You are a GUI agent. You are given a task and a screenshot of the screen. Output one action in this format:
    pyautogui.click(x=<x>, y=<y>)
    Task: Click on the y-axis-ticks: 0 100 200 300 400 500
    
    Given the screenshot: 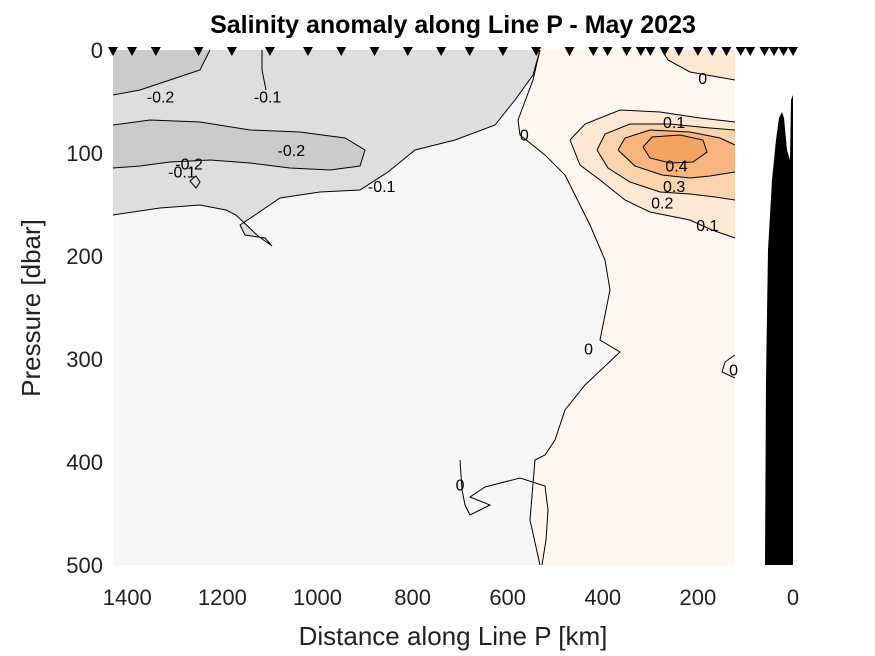 What is the action you would take?
    pyautogui.click(x=84, y=308)
    